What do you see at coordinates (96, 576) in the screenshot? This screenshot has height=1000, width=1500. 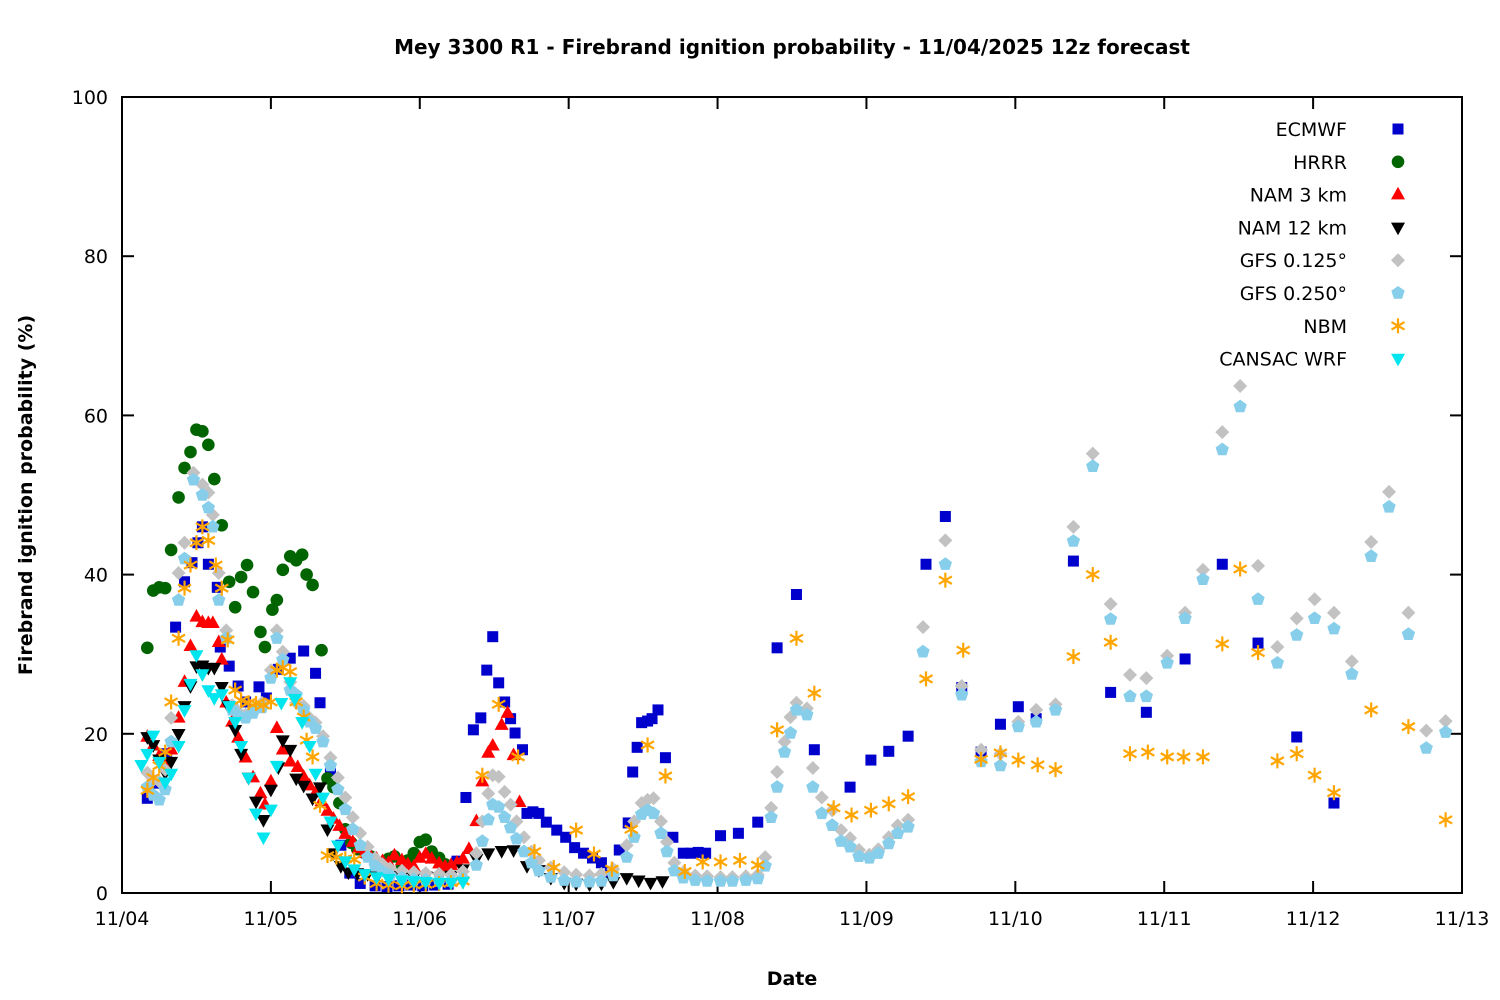 I see `y-tick-label: 40` at bounding box center [96, 576].